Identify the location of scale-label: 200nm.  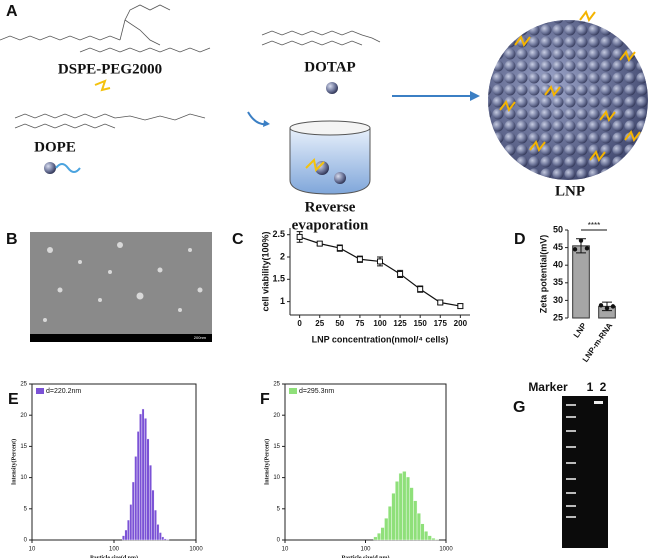
(200, 337).